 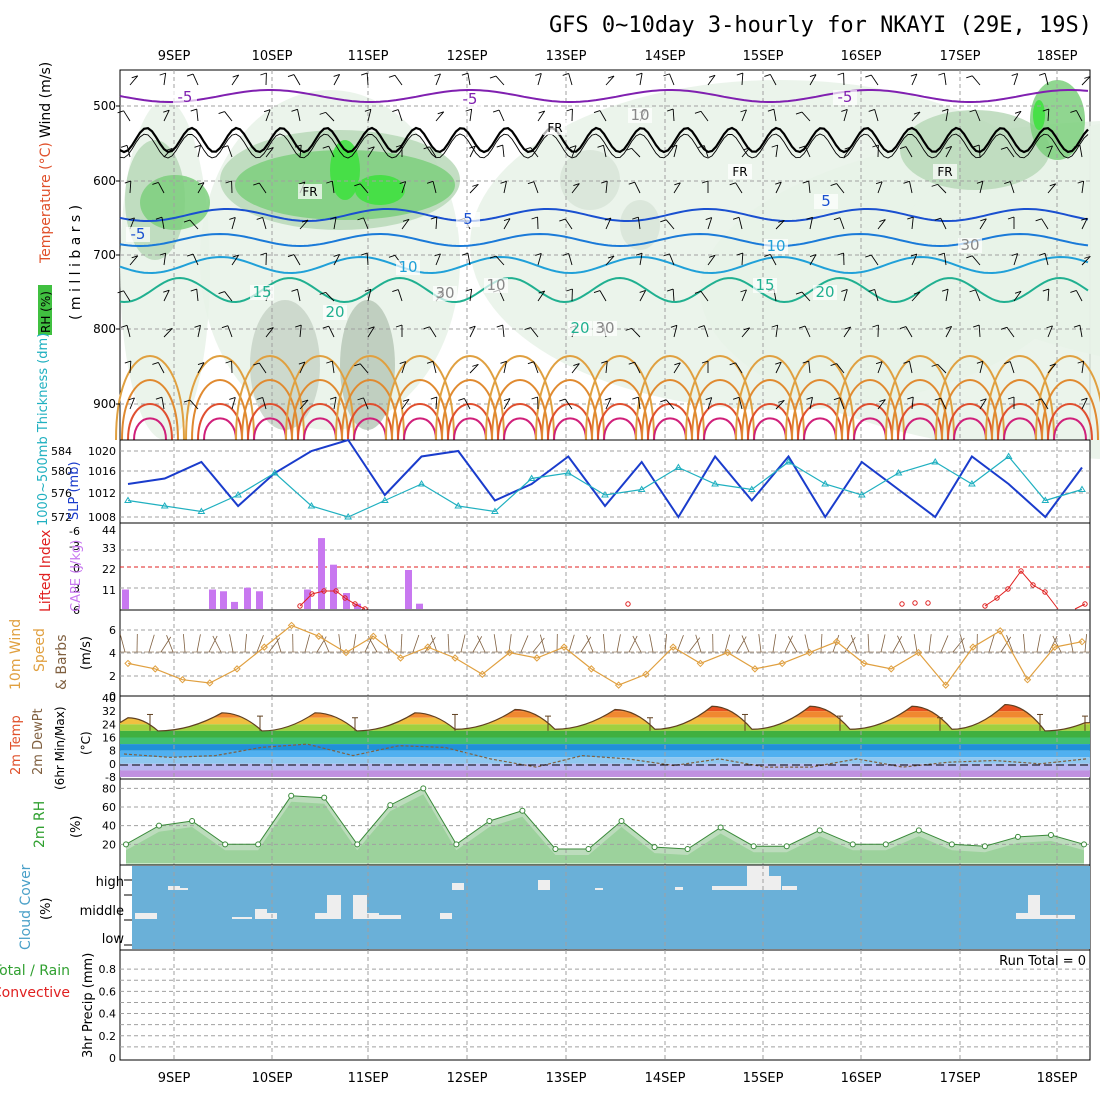 I want to click on tick-label: 900, so click(x=104, y=404).